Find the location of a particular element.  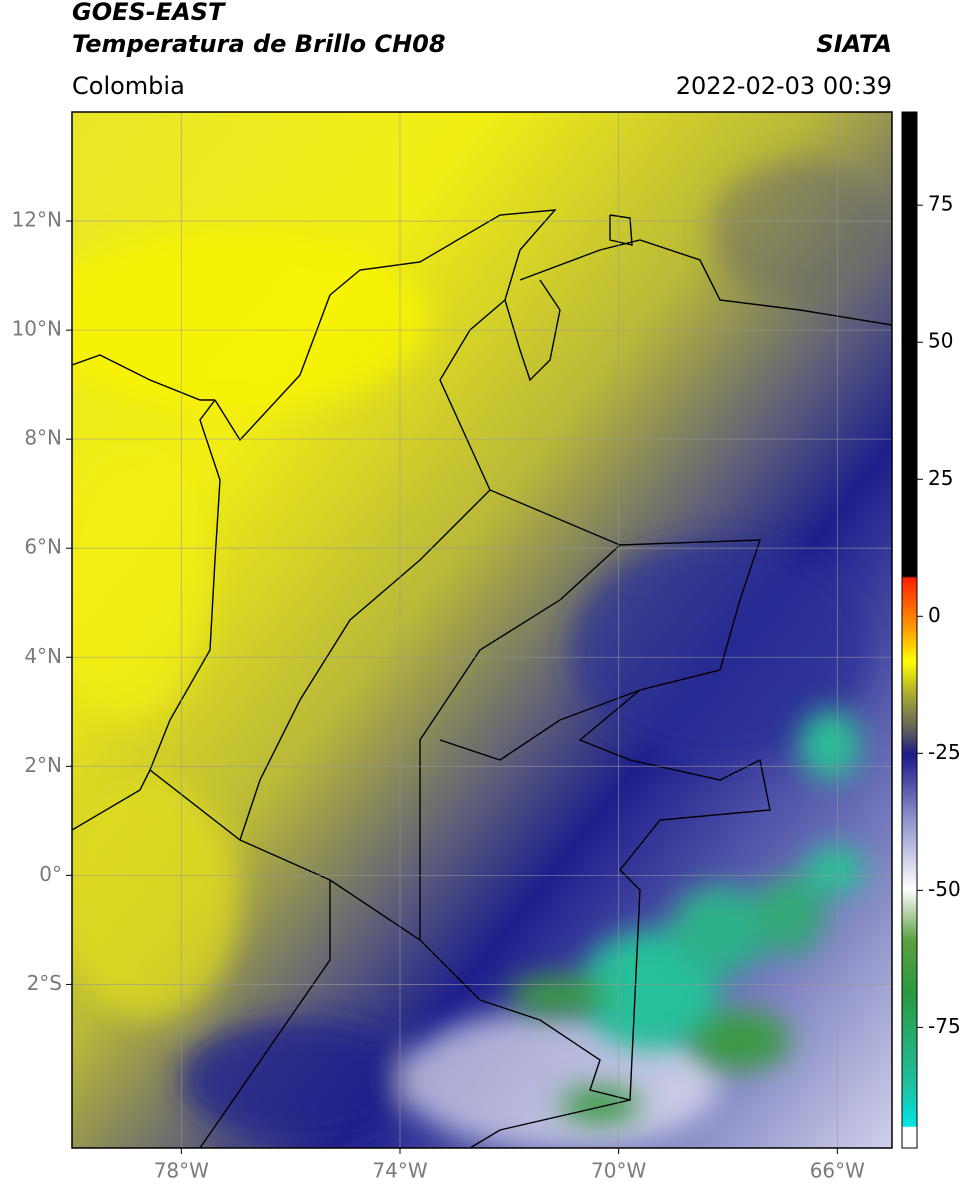

y-tick-label: 6°N is located at coordinates (43, 547).